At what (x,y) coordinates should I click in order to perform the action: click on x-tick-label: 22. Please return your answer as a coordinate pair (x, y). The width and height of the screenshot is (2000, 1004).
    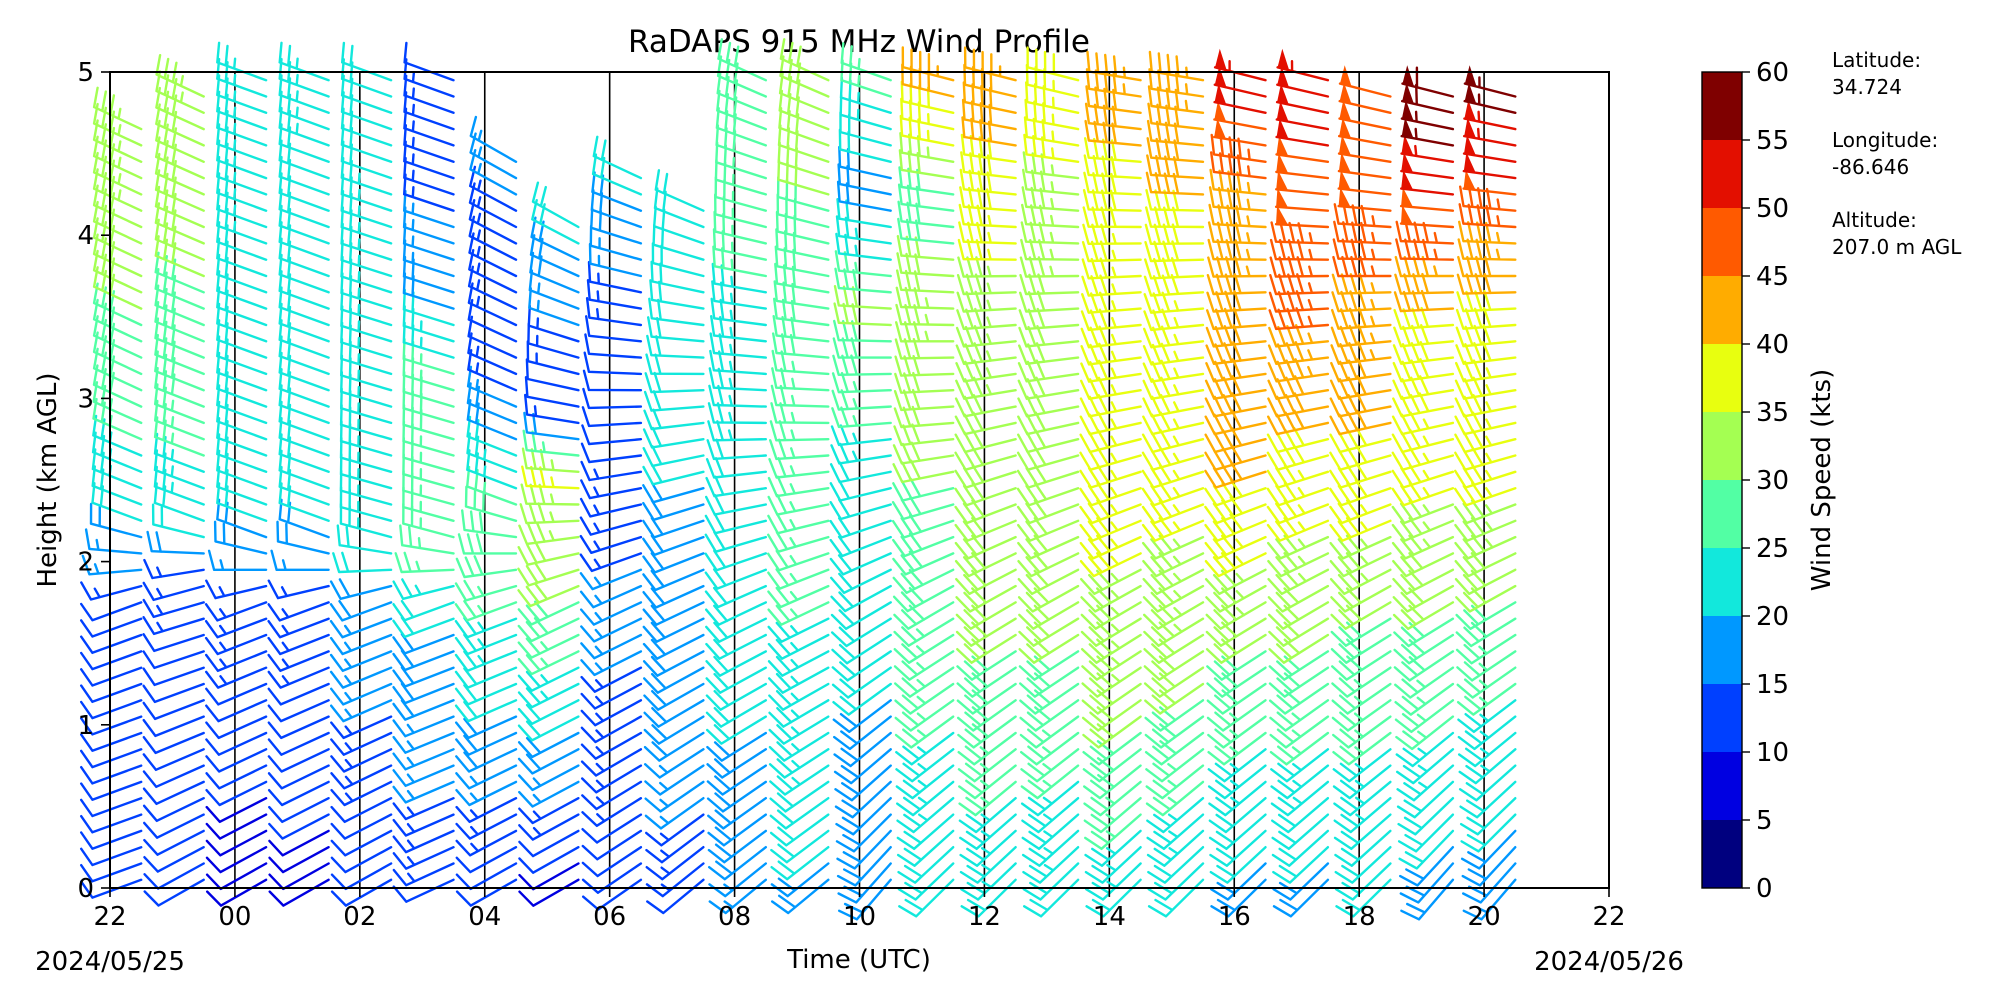
    Looking at the image, I should click on (109, 917).